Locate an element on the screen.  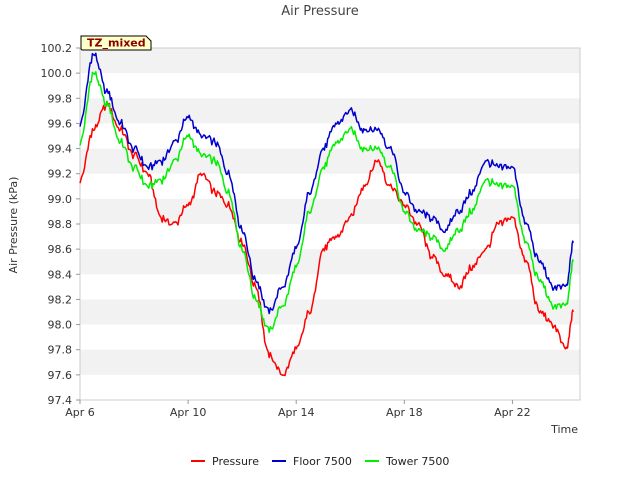
x-axis-ticks: Apr 6 Apr 10 Apr 14 Apr 18 Apr 22 is located at coordinates (298, 409).